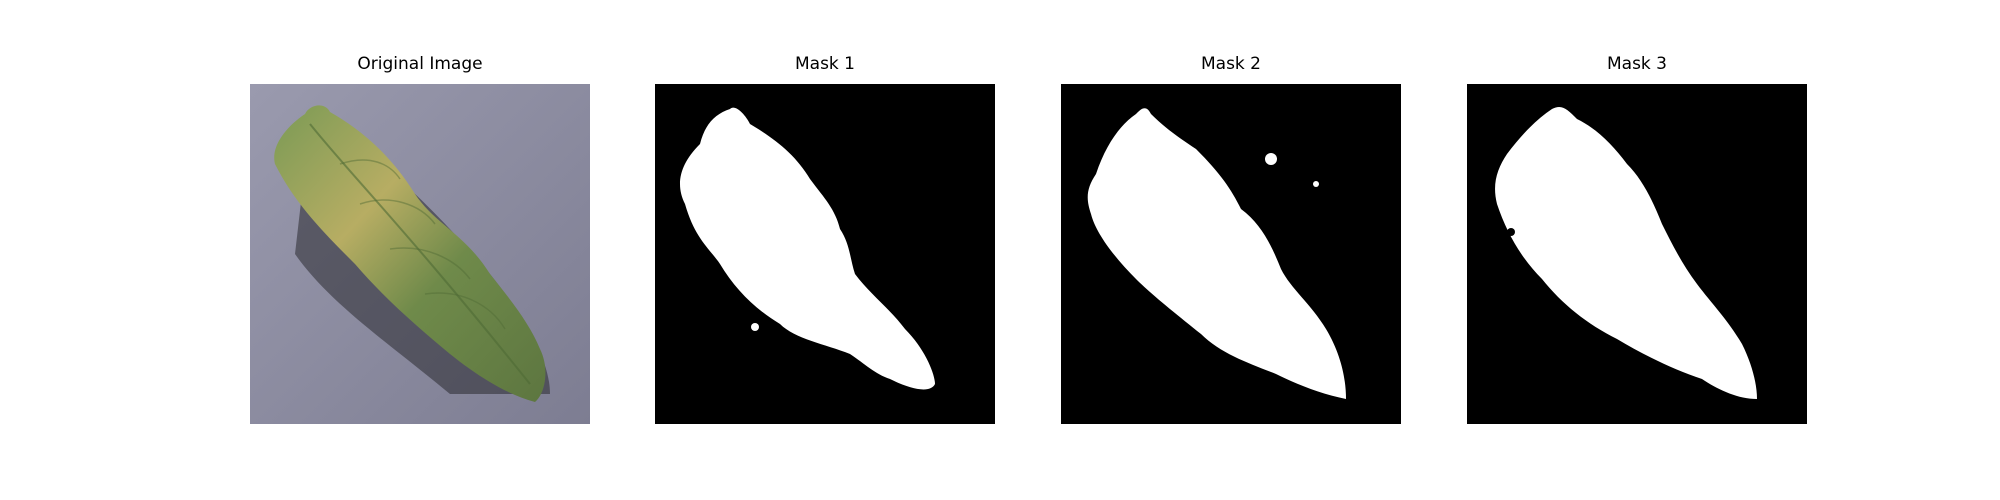 The height and width of the screenshot is (500, 2000). I want to click on panel-original: Original Image, so click(420, 238).